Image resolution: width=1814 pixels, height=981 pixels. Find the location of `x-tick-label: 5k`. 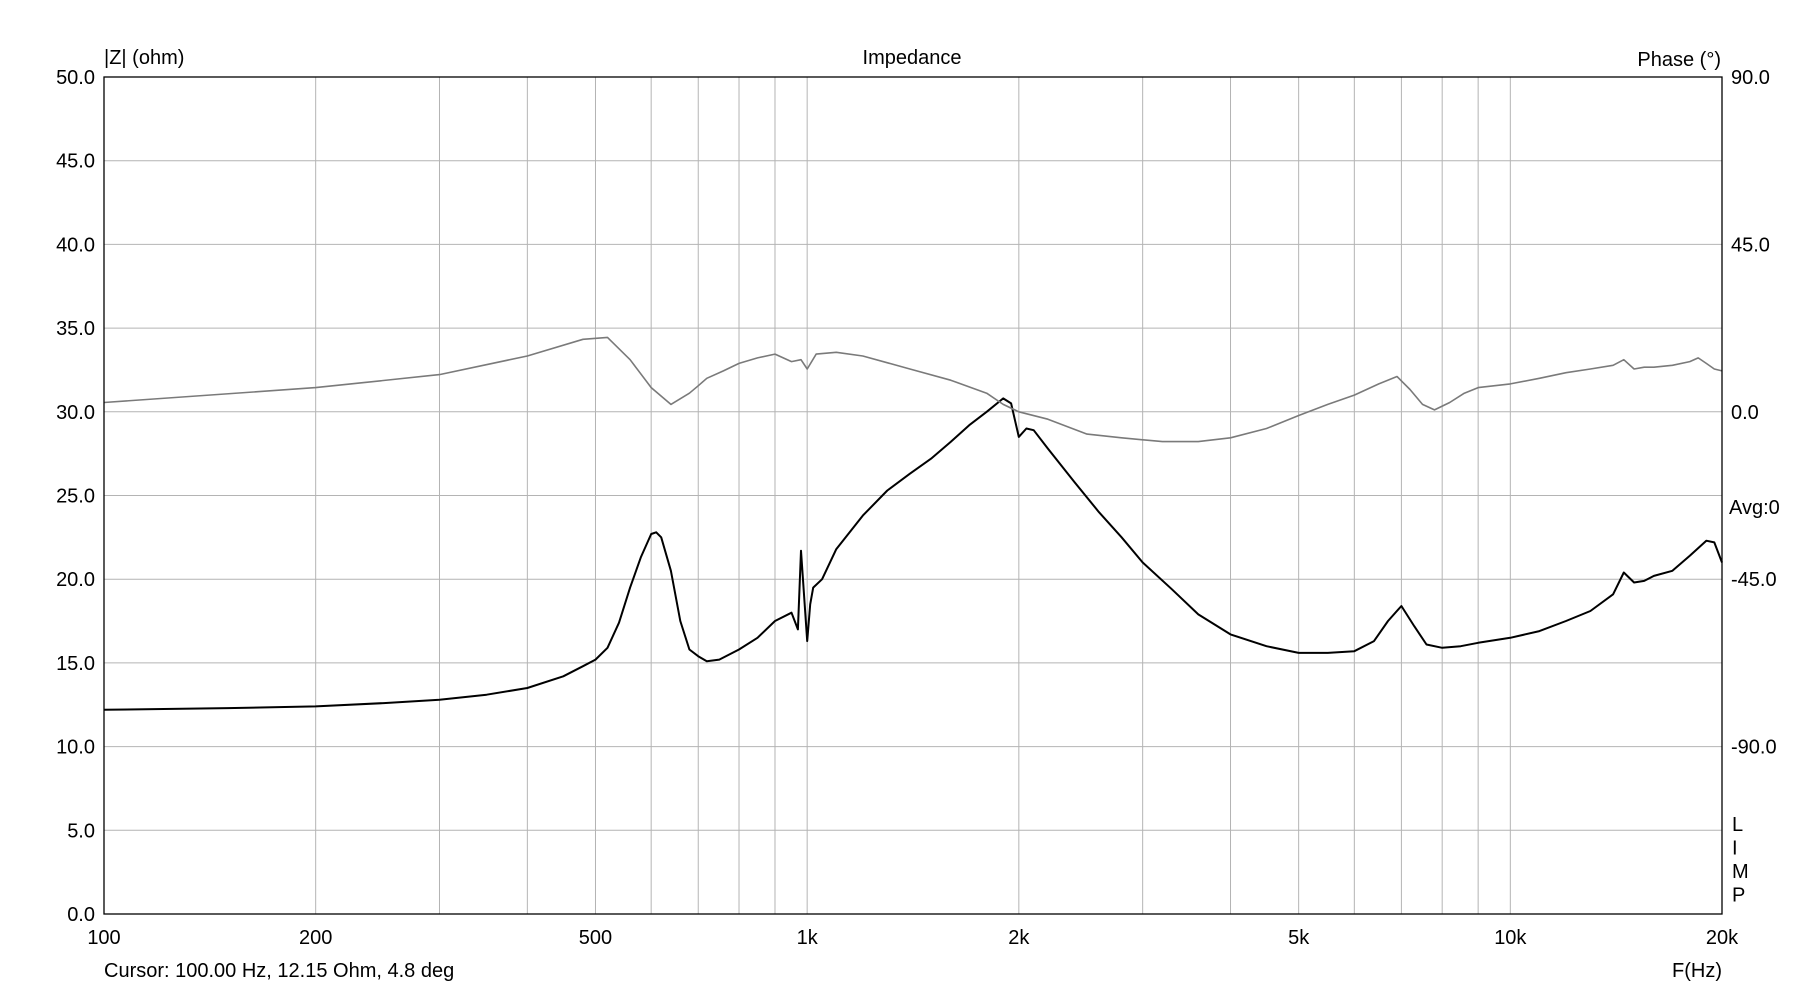

x-tick-label: 5k is located at coordinates (1299, 938).